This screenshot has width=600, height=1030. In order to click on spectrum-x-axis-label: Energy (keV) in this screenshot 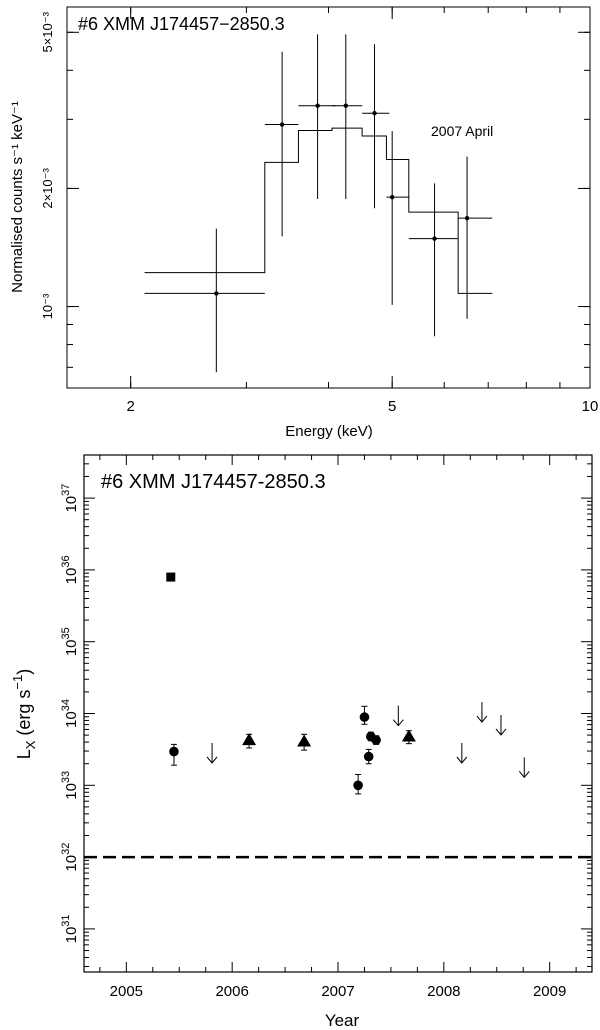, I will do `click(329, 431)`.